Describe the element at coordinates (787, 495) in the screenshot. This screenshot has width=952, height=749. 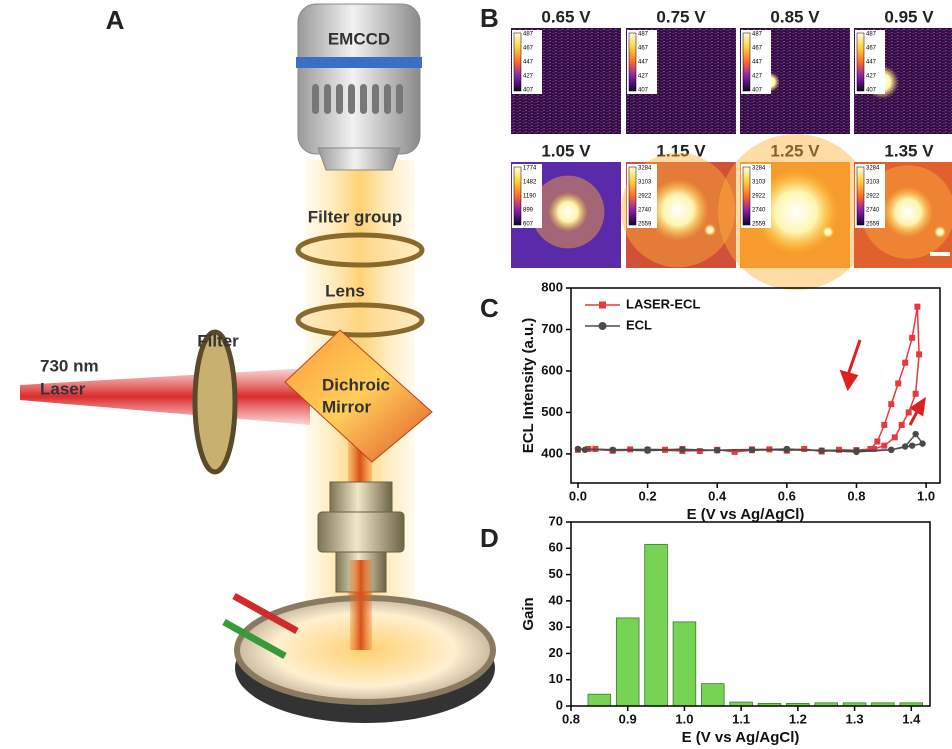
I see `x-tick-label: 0.6` at that location.